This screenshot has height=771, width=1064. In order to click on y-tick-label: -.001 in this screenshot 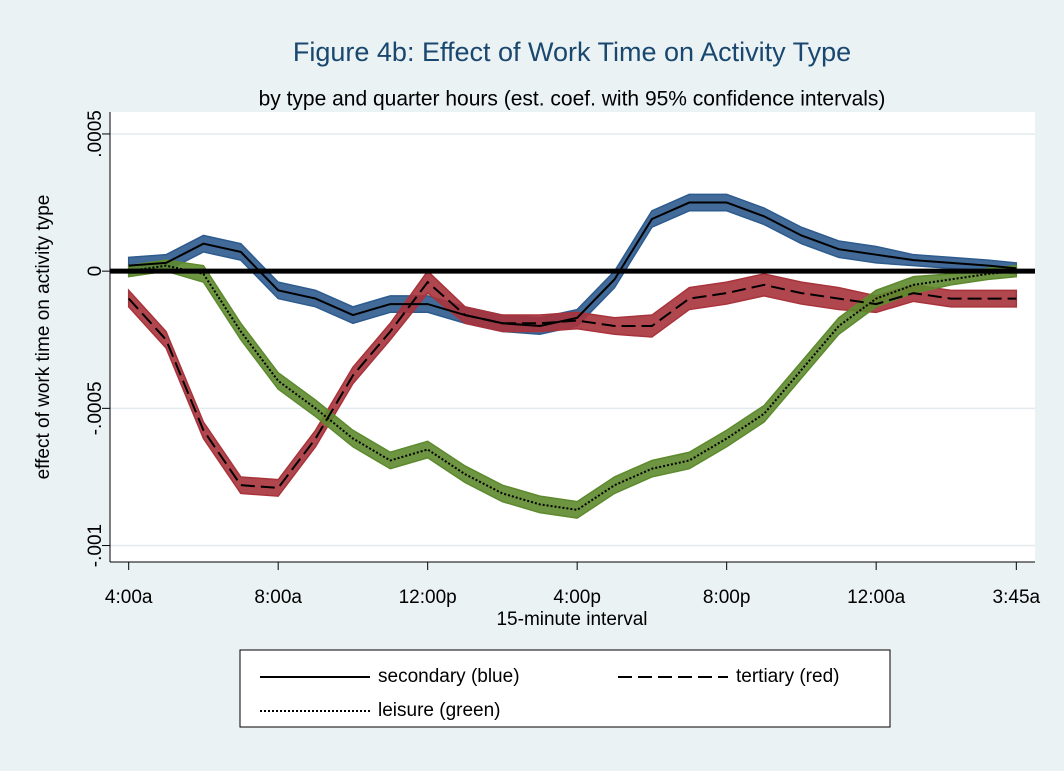, I will do `click(95, 545)`.